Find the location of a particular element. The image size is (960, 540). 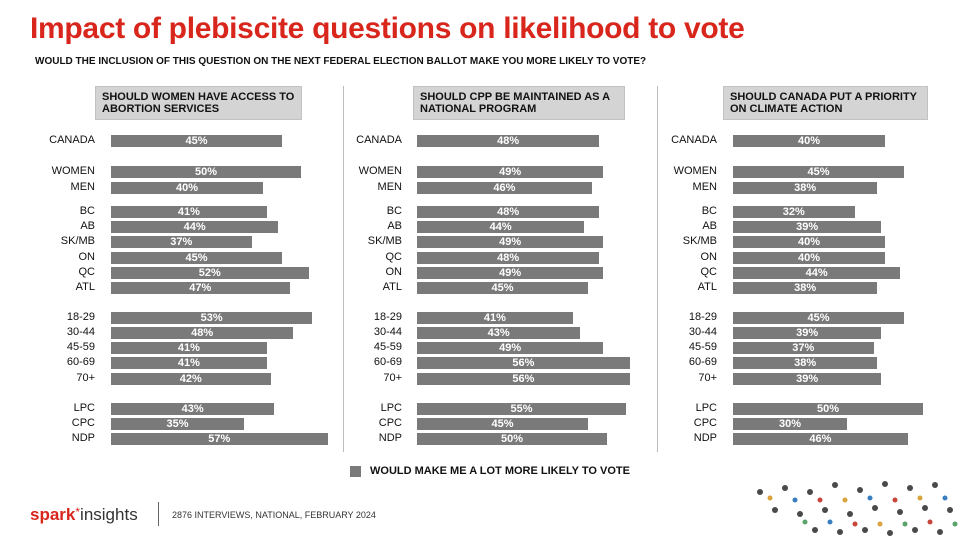

data-label: 55% is located at coordinates (521, 409).